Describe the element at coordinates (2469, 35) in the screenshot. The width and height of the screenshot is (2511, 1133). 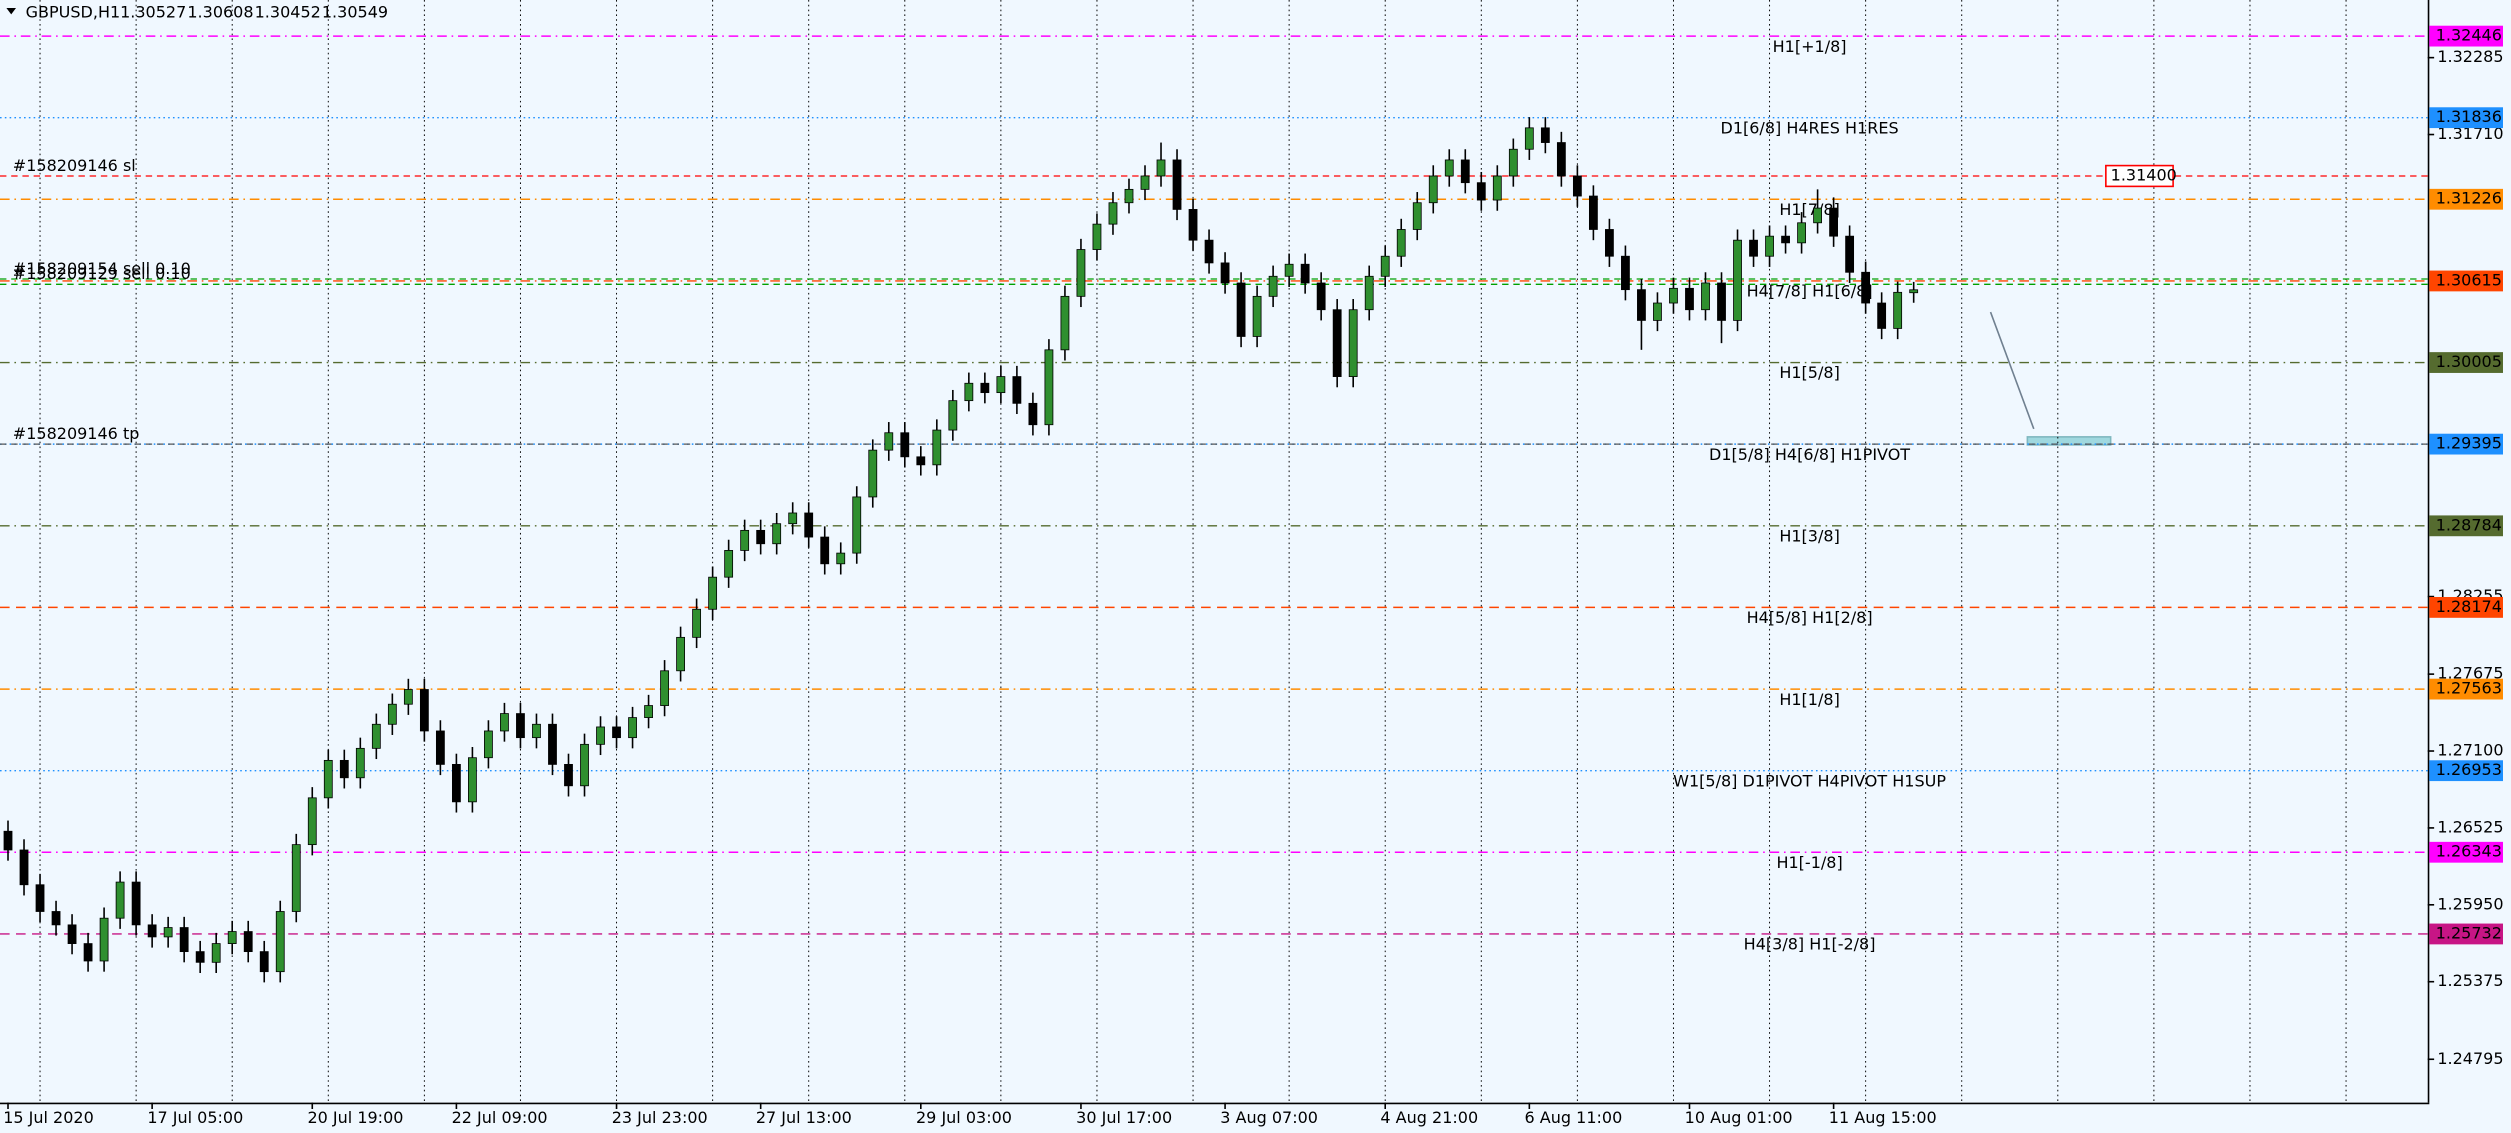
I see `price-box-label: 1.32446` at that location.